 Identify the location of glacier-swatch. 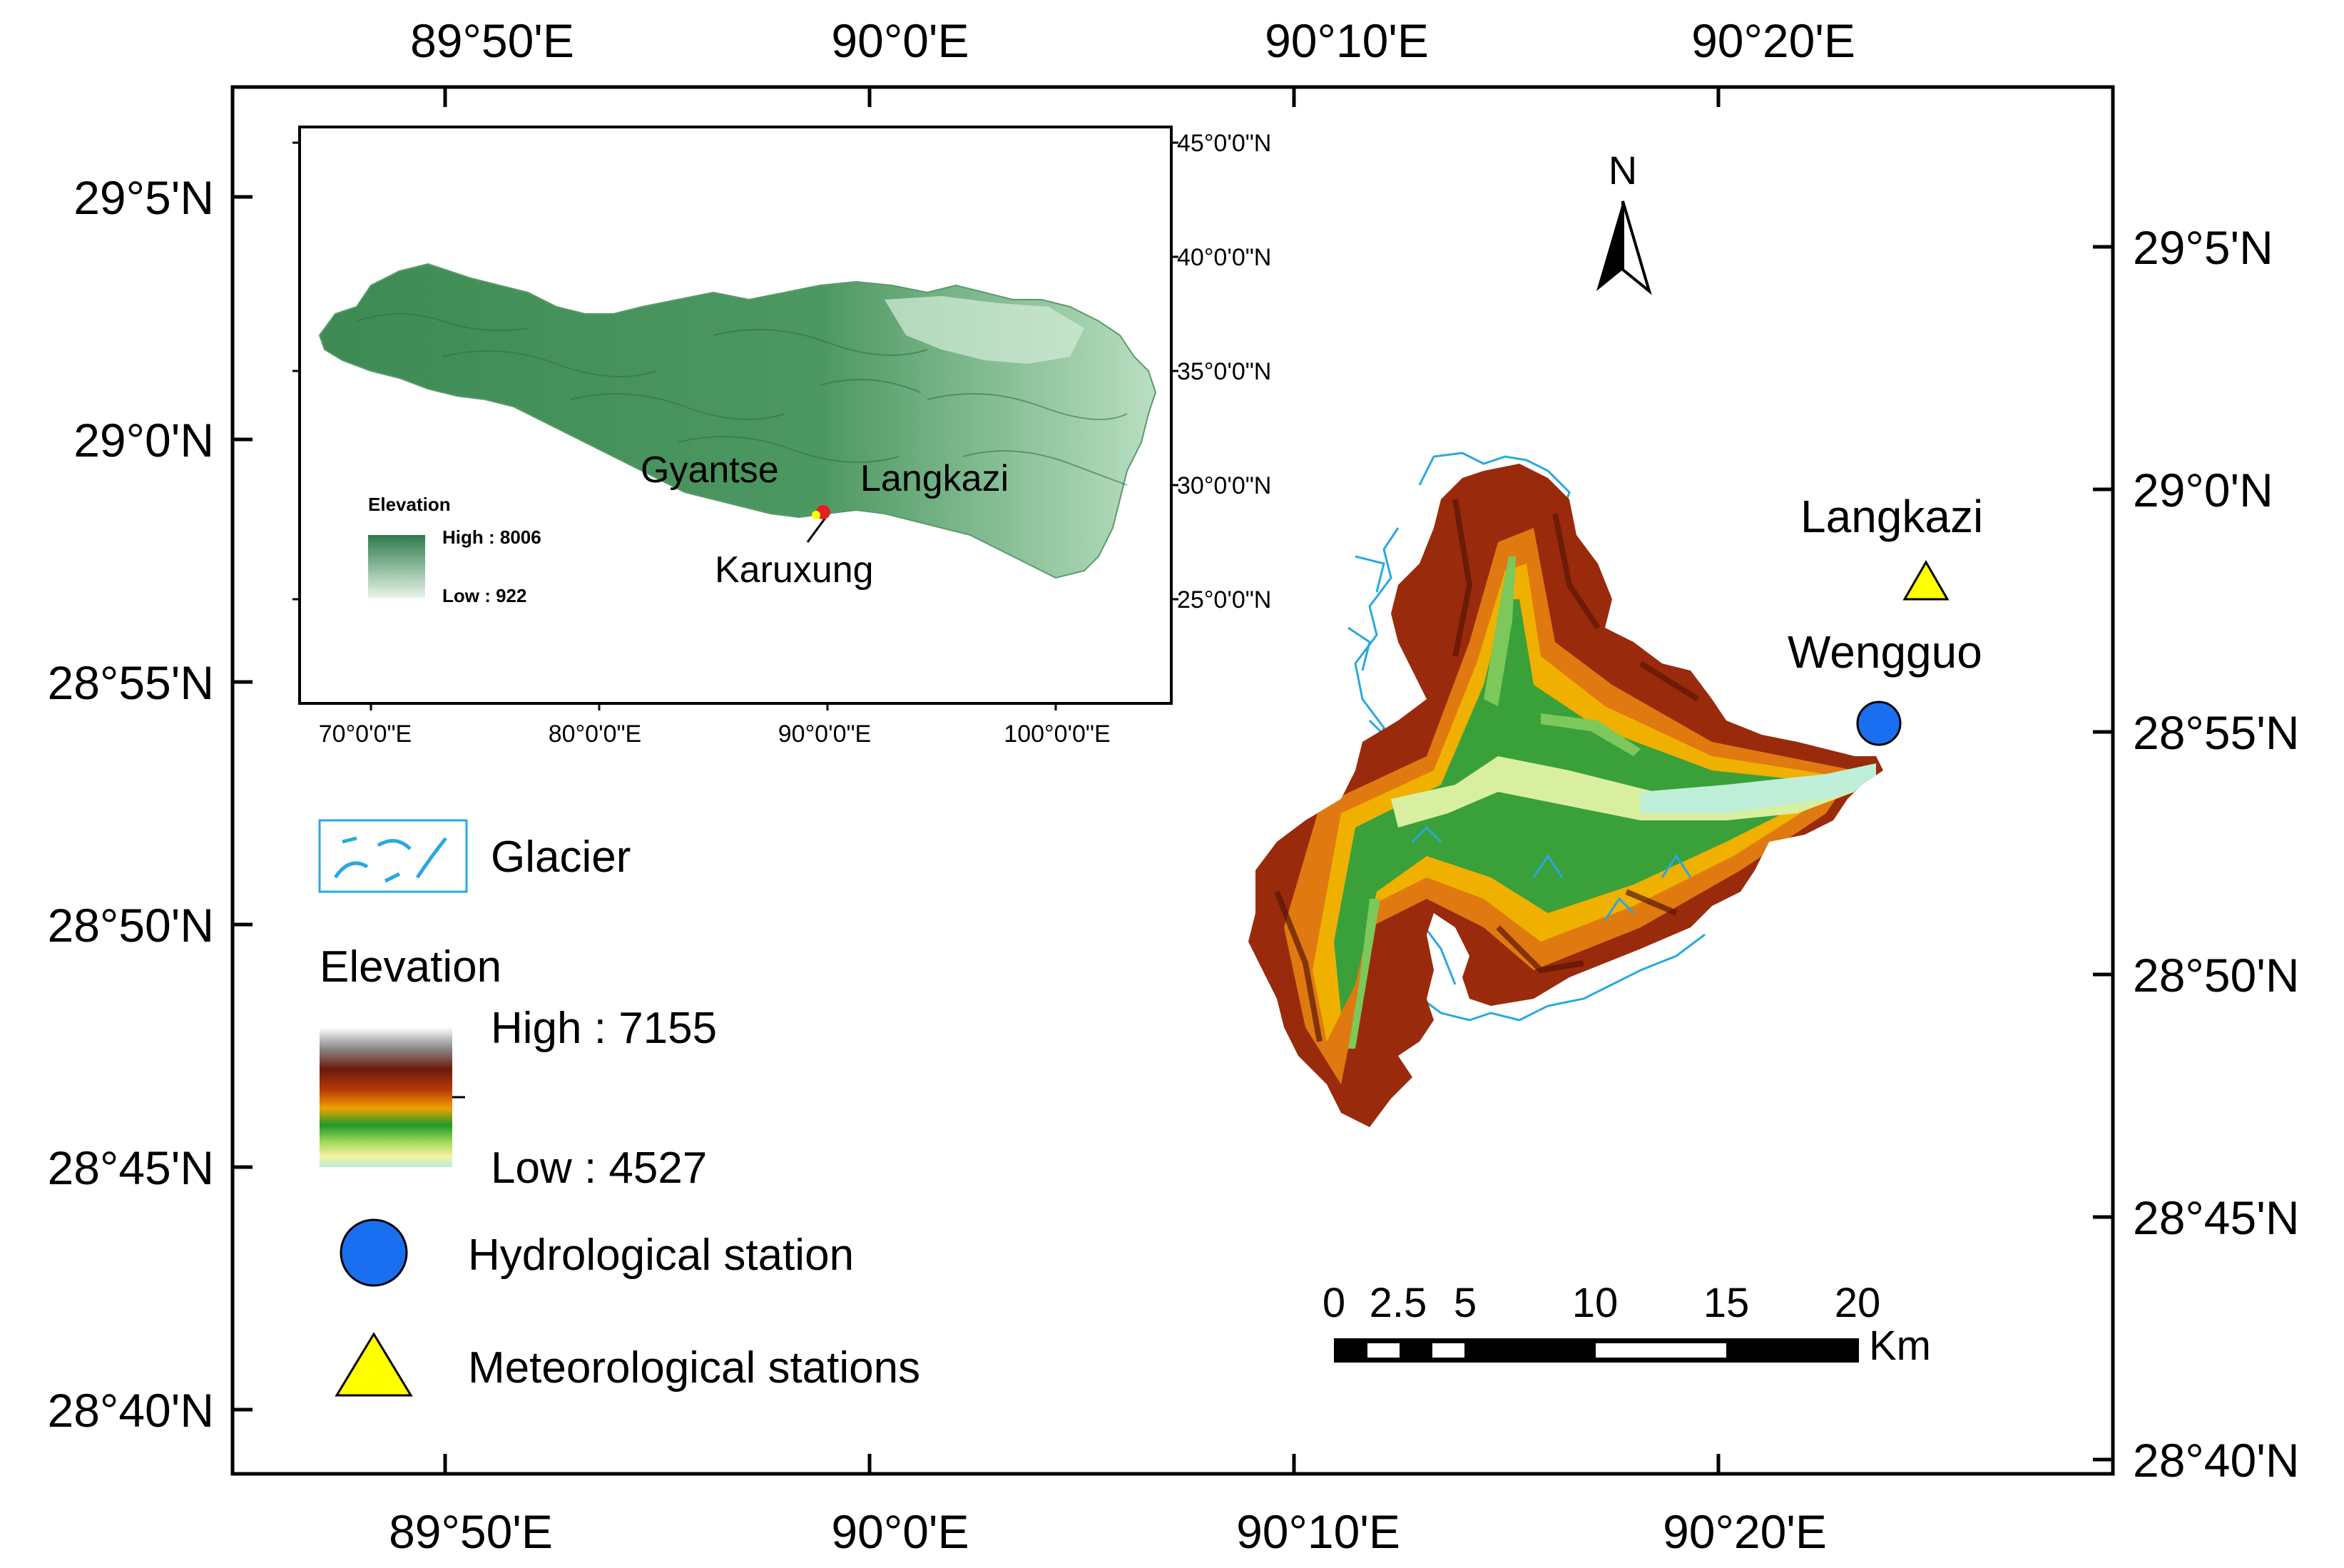
(393, 856).